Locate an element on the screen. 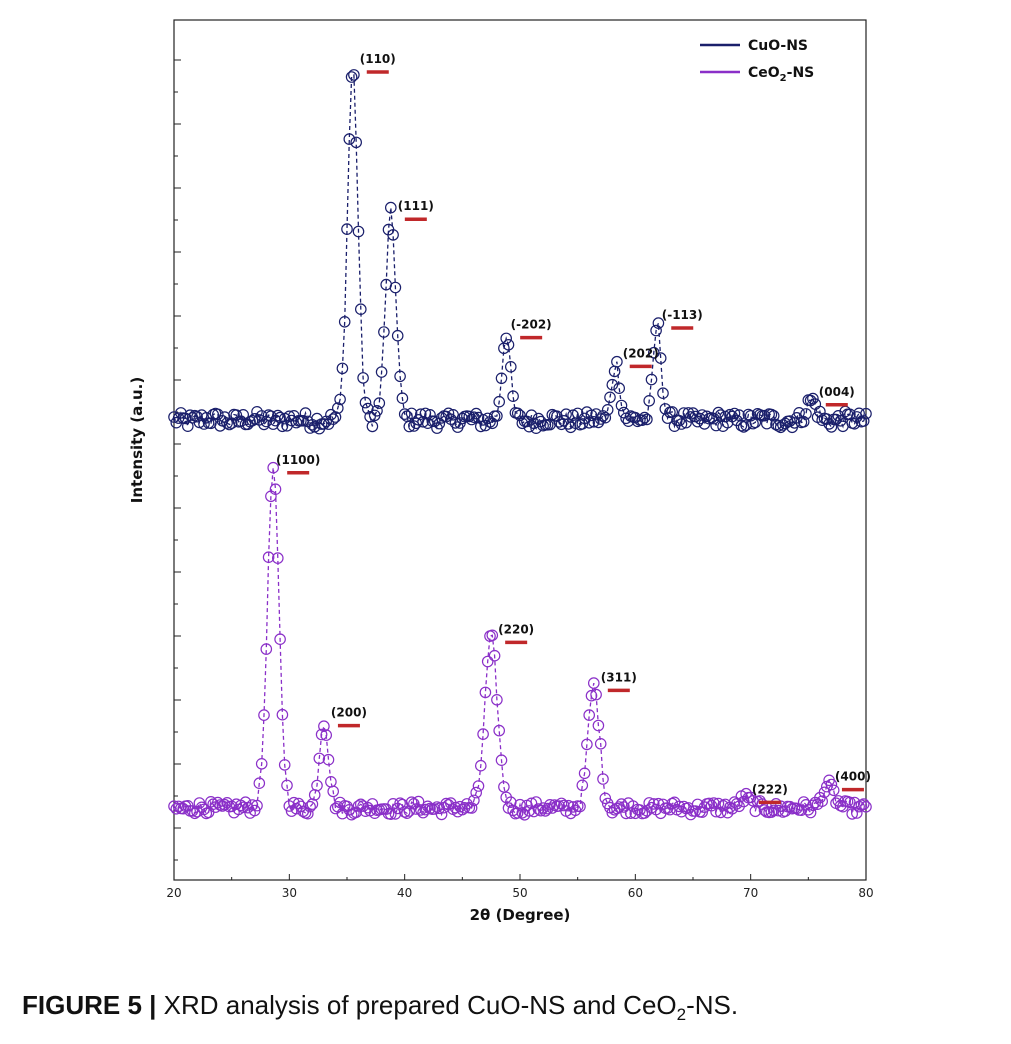  peak-label: (-202) is located at coordinates (531, 325).